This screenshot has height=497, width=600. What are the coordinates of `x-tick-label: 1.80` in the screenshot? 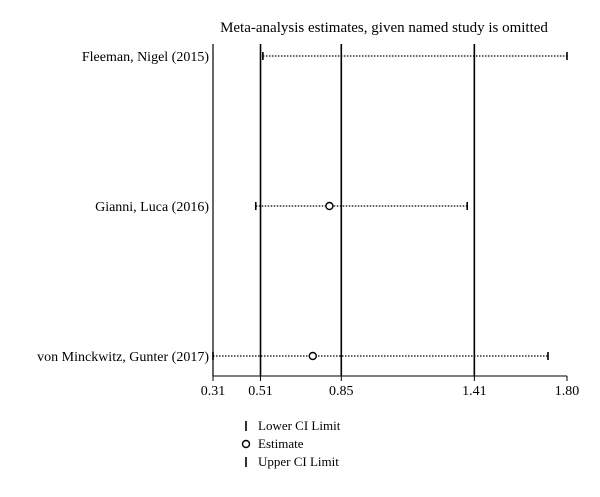 It's located at (567, 391).